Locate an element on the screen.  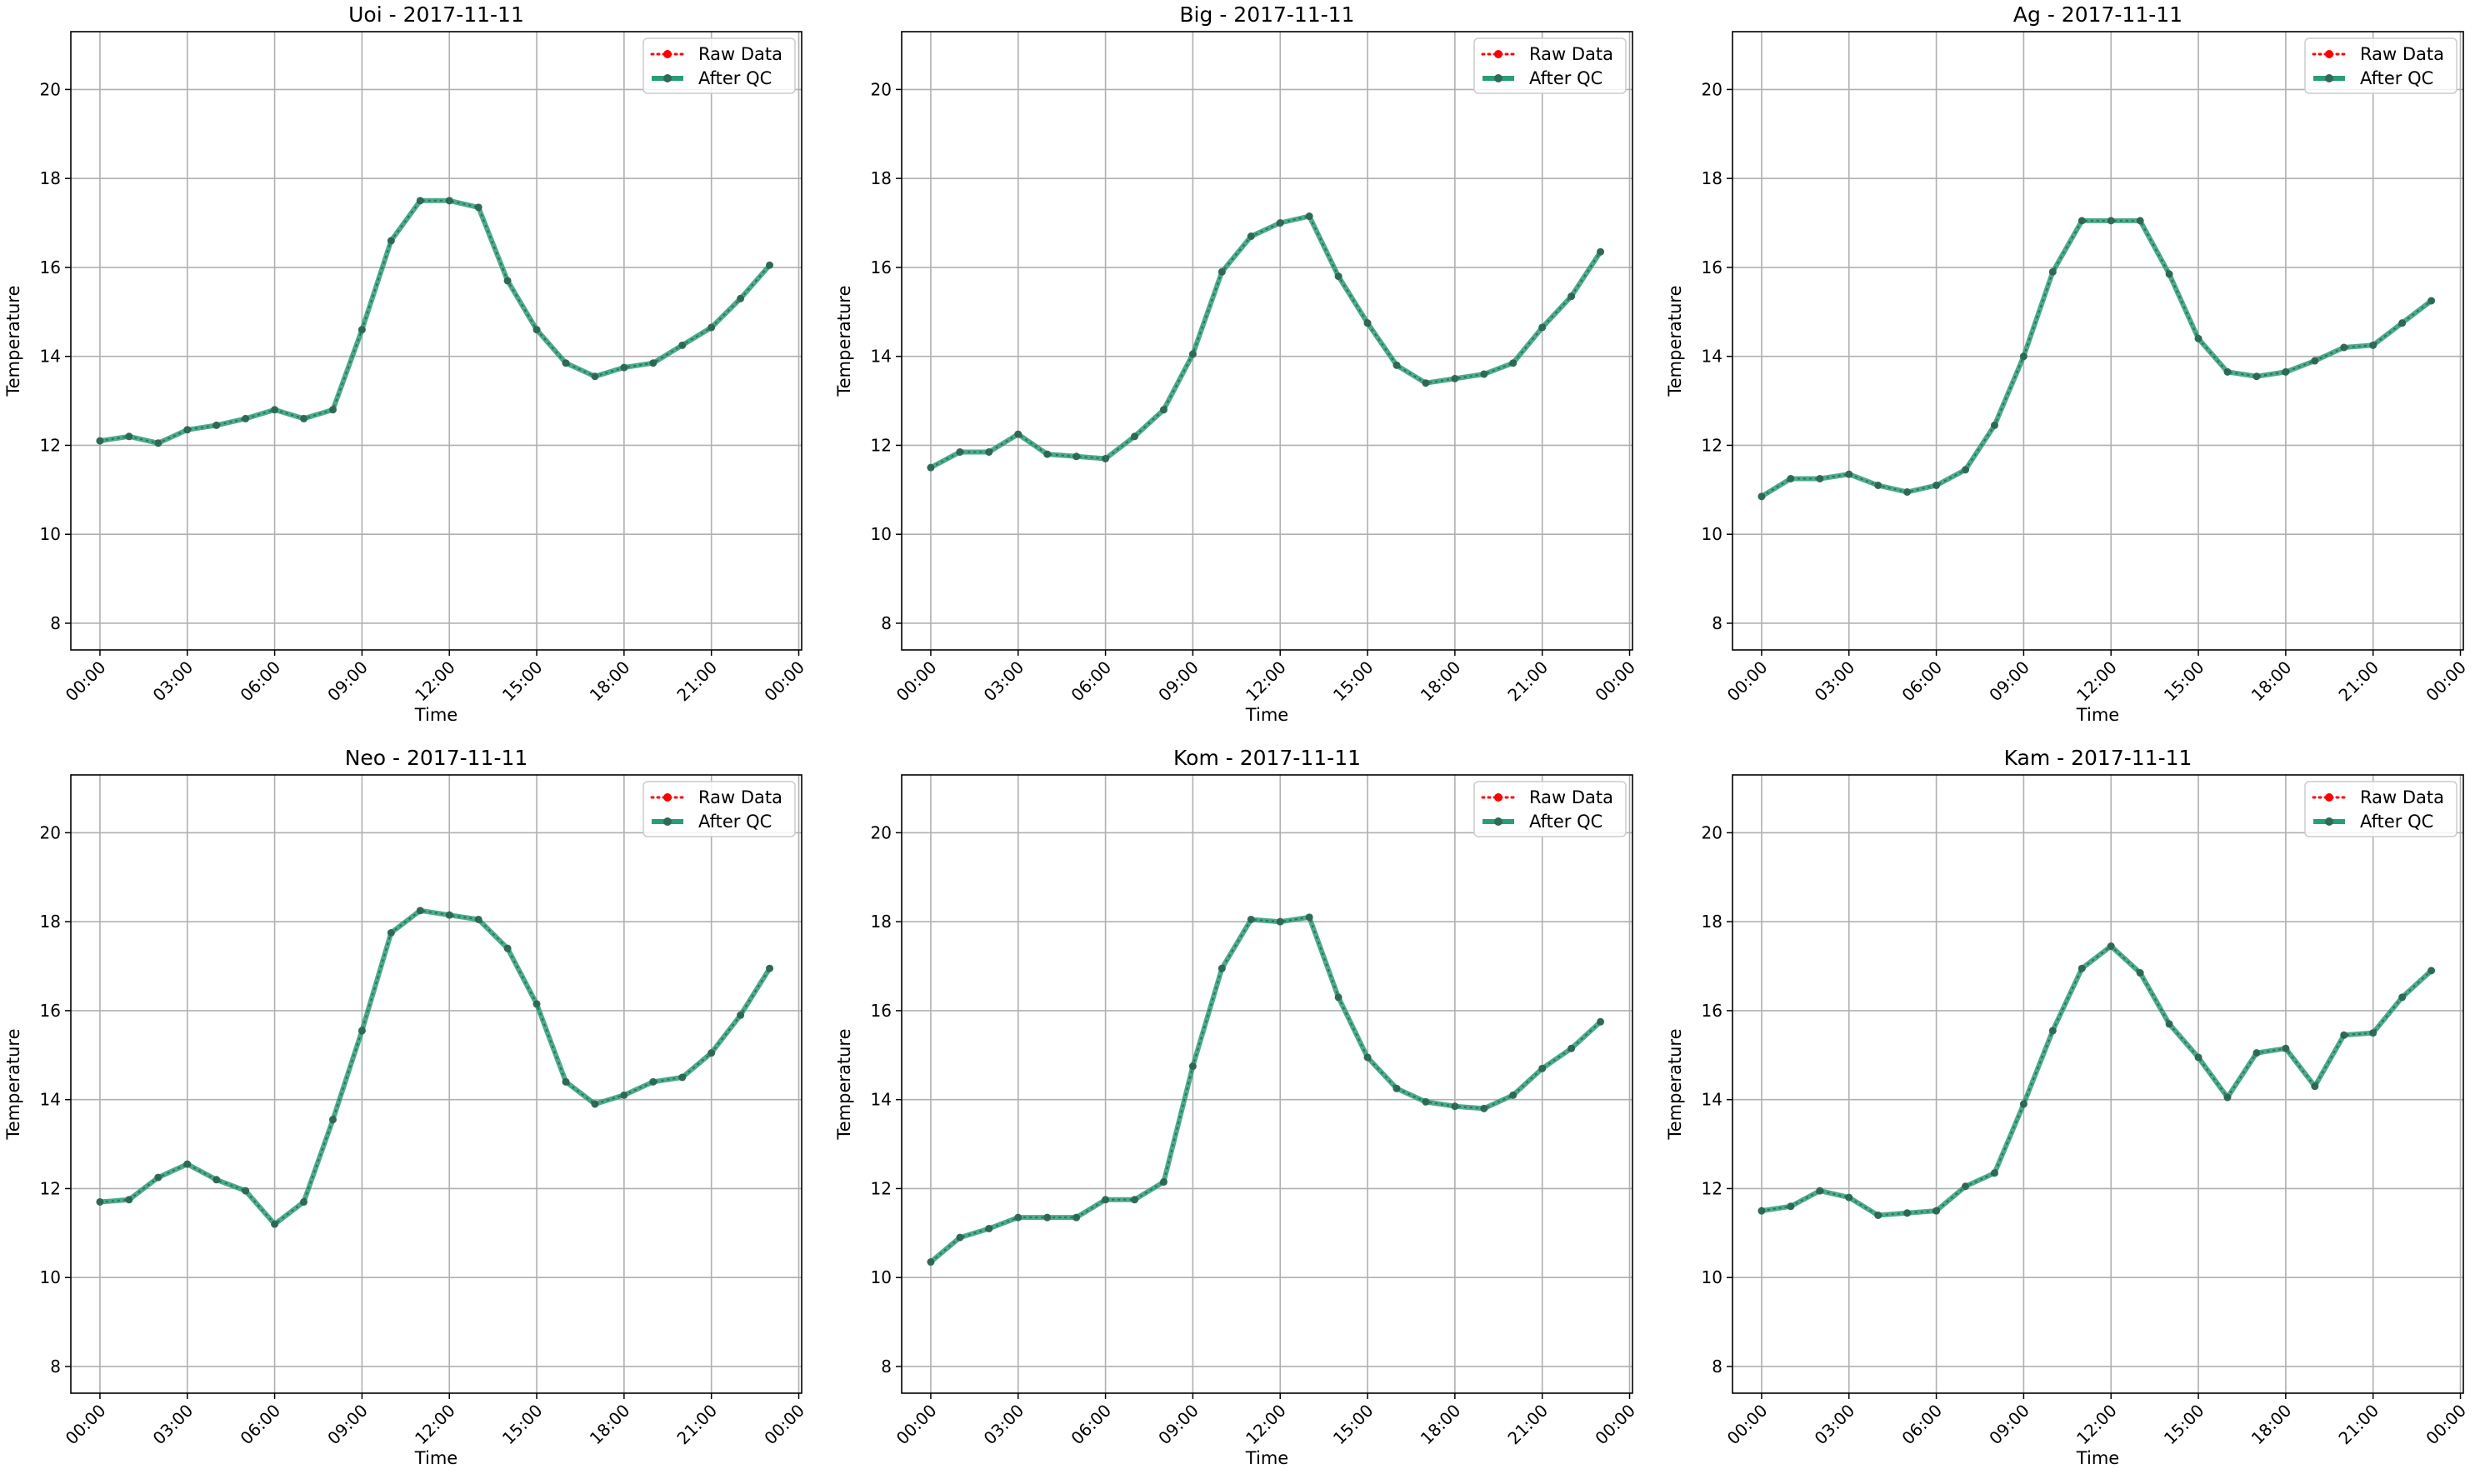
subplot-title: Kom - 2017-11-11 is located at coordinates (1267, 758).